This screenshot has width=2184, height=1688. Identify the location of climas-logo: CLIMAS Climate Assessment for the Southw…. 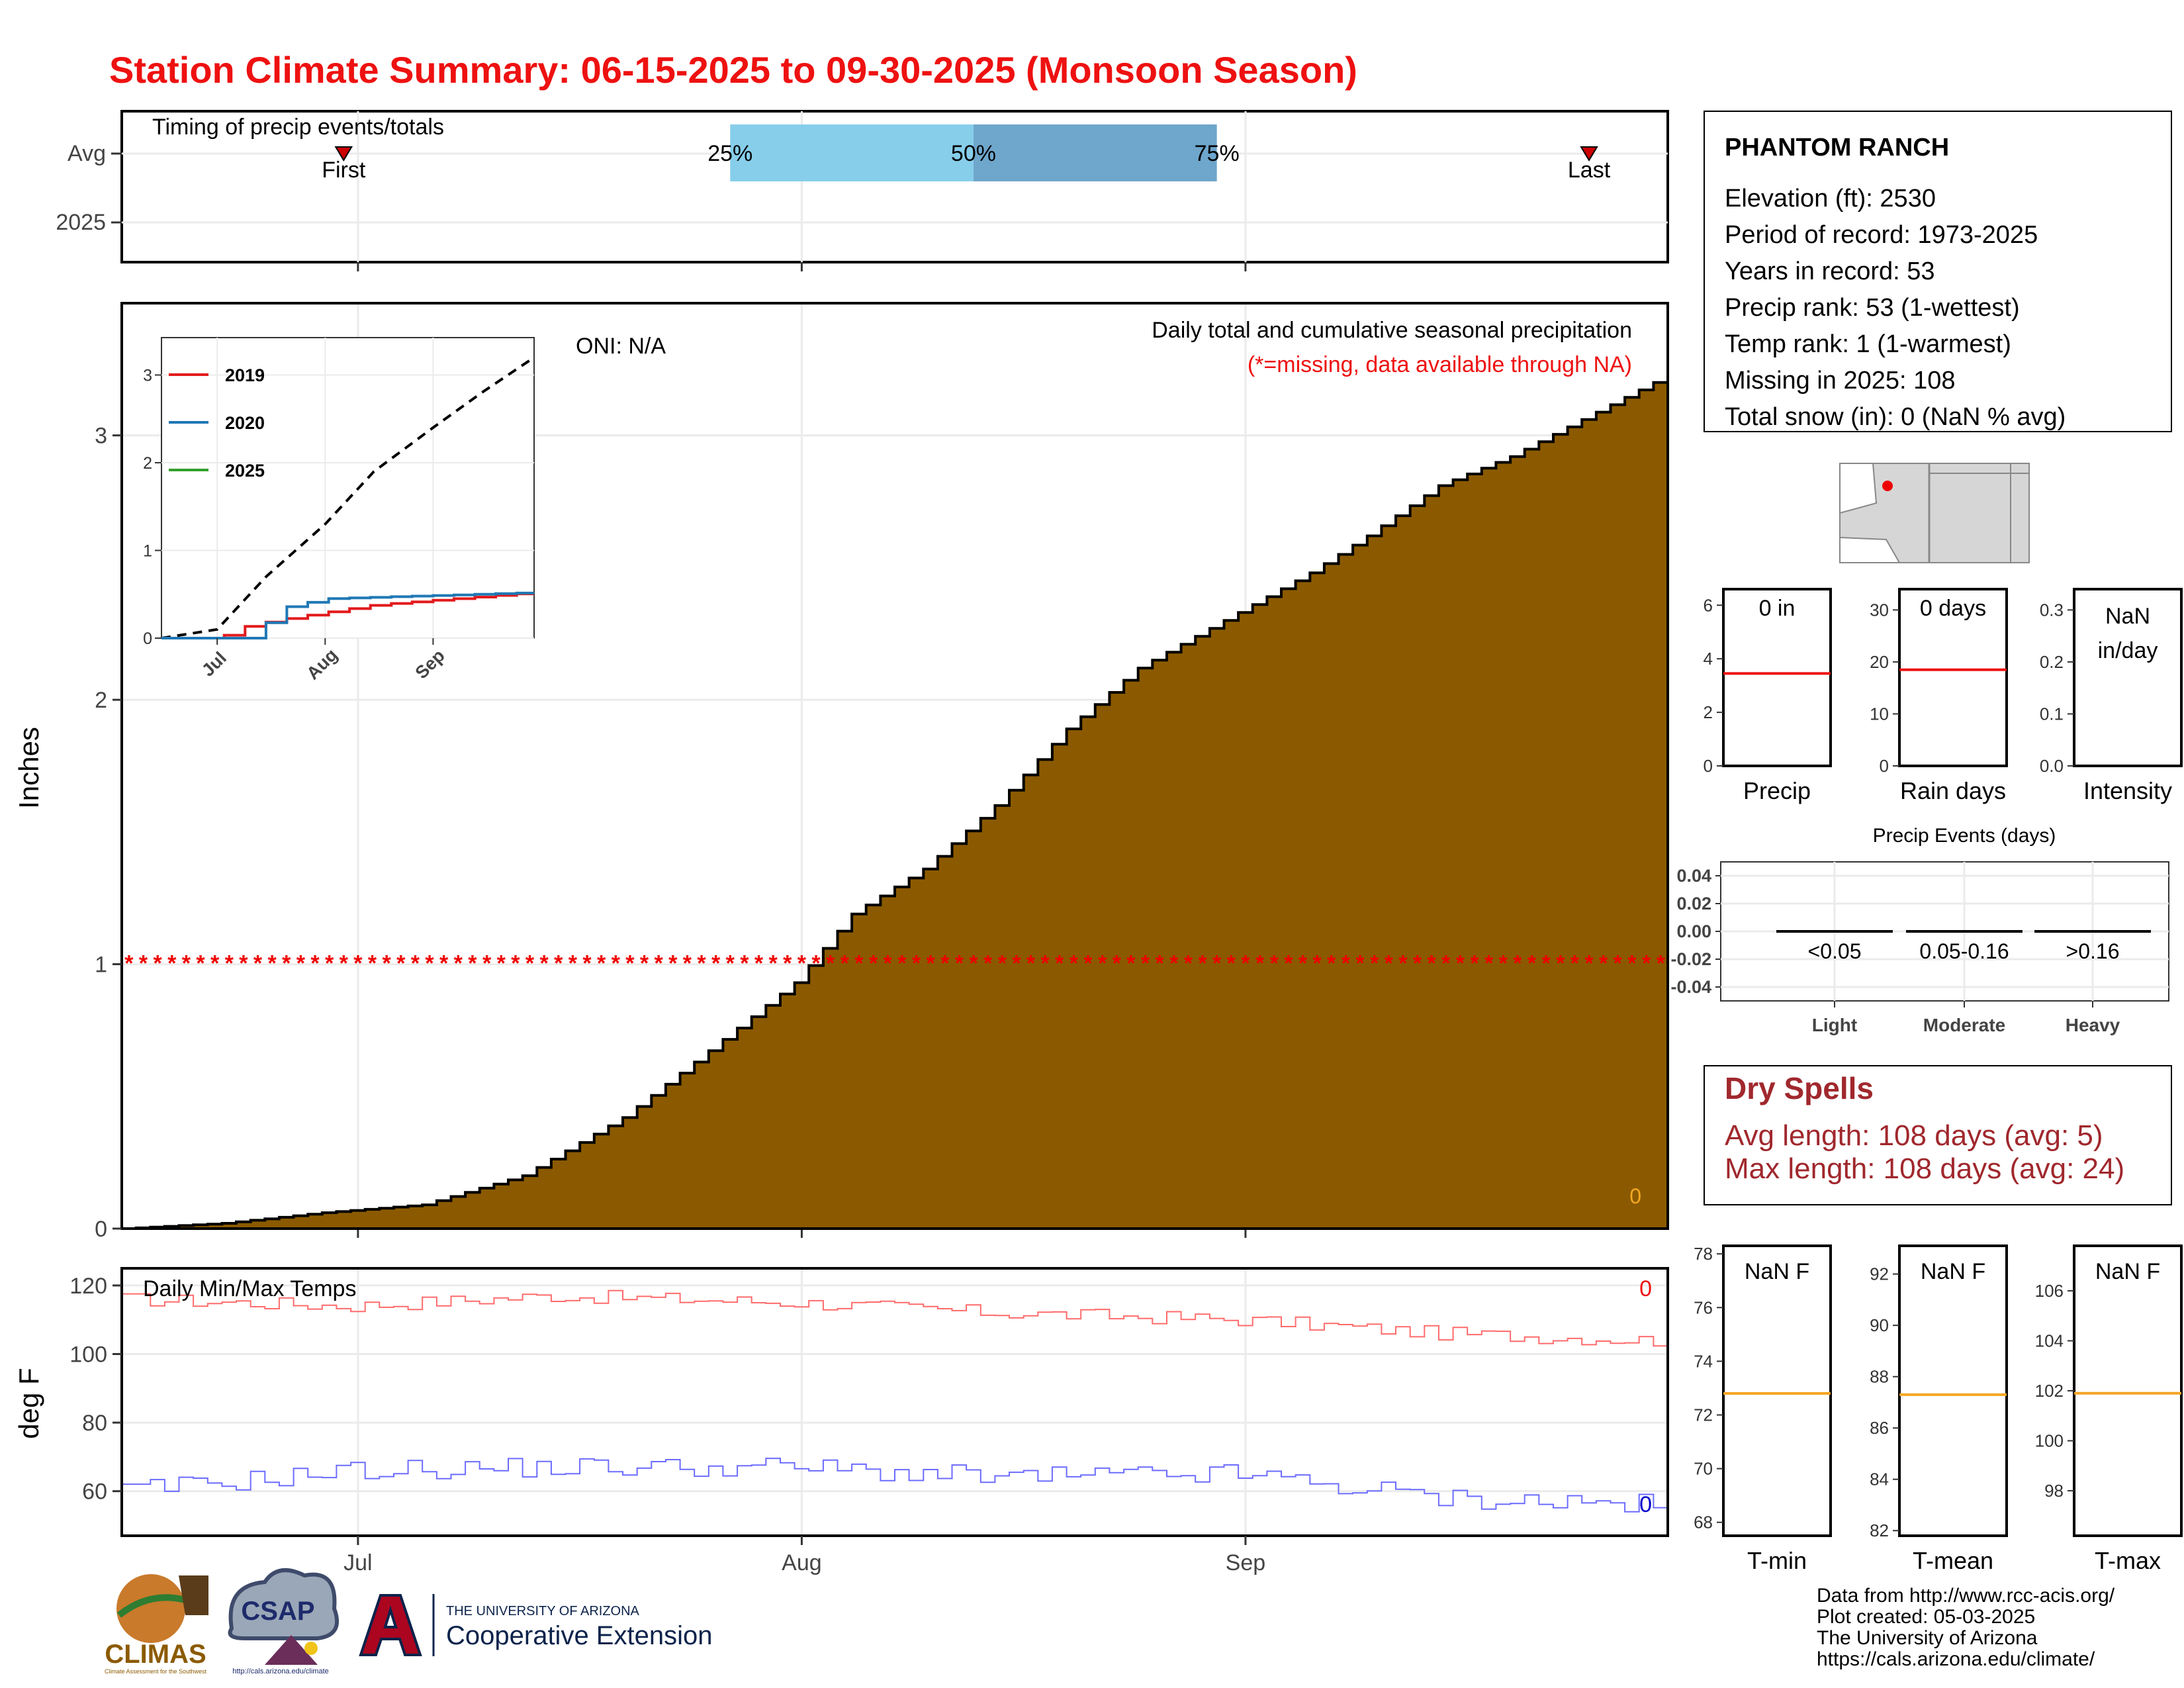
(156, 1624).